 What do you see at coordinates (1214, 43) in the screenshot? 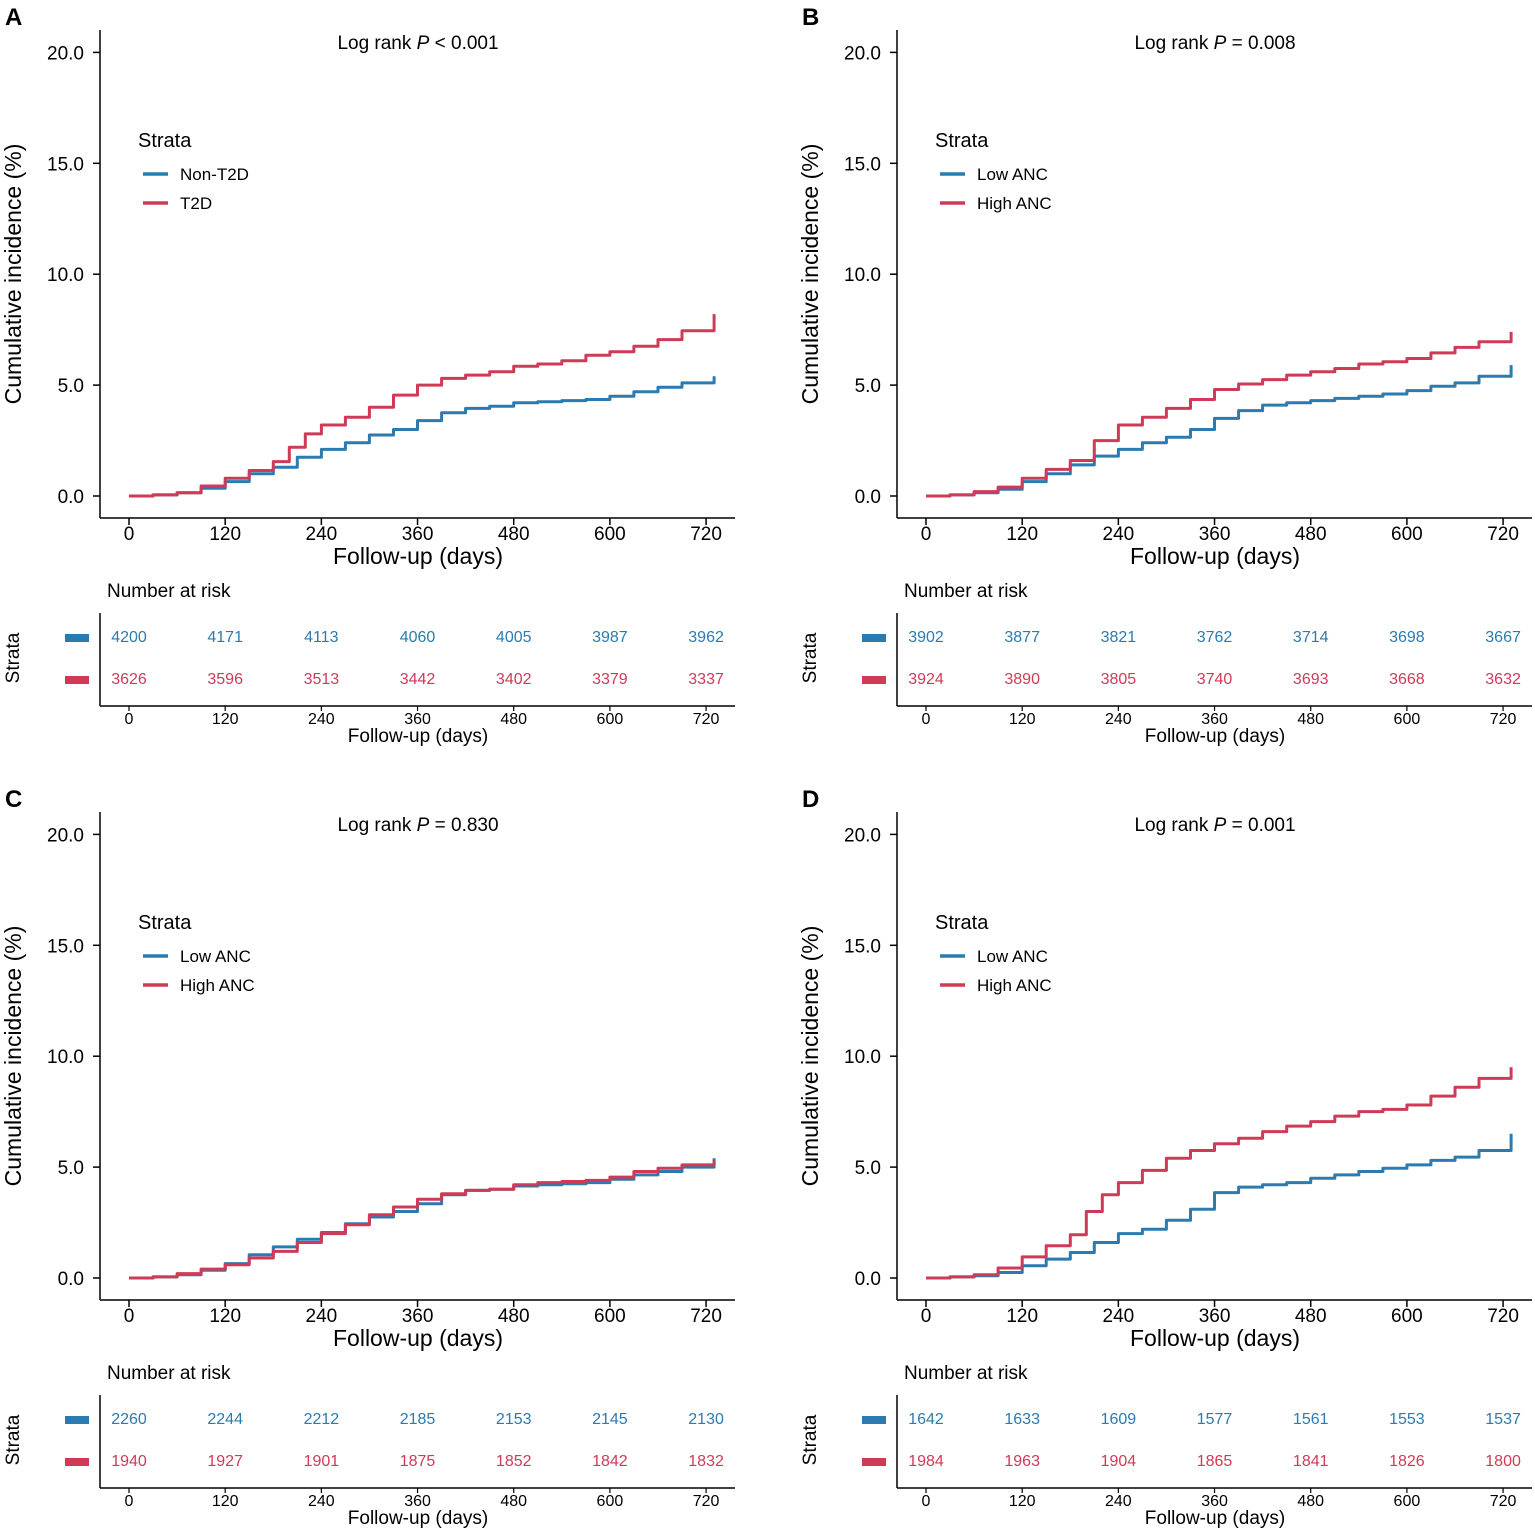
I see `log-rank-title: Log rank P = 0.008` at bounding box center [1214, 43].